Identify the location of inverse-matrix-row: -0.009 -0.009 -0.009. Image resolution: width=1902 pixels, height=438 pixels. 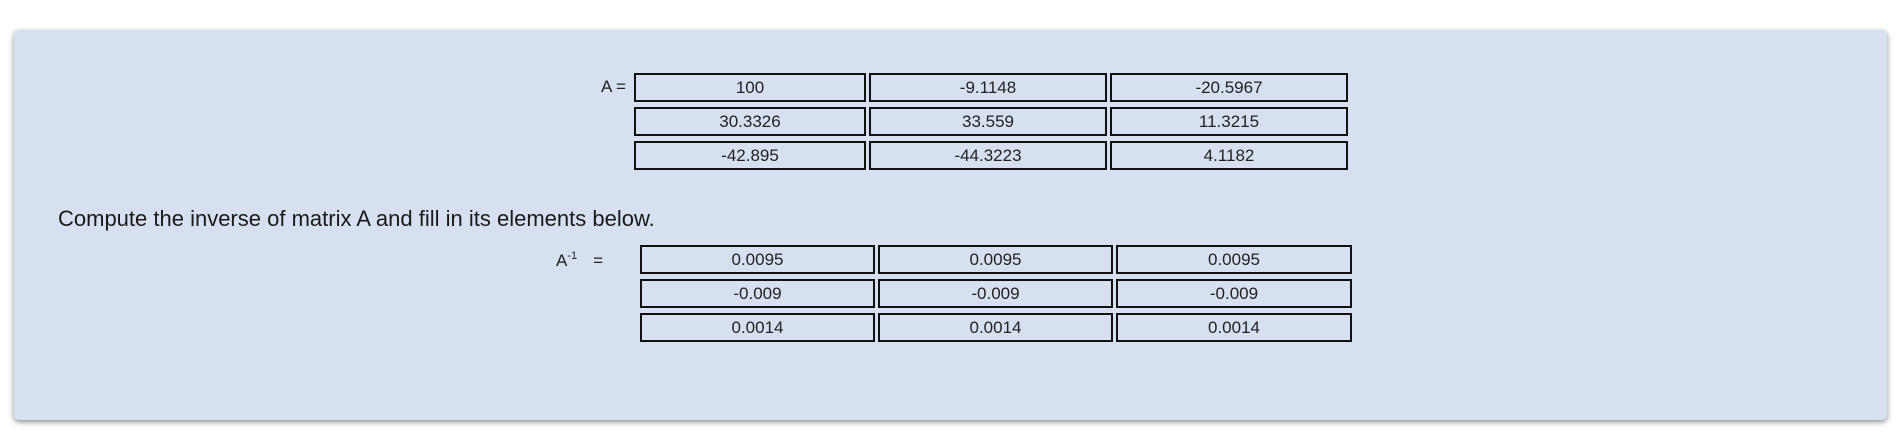
(996, 293).